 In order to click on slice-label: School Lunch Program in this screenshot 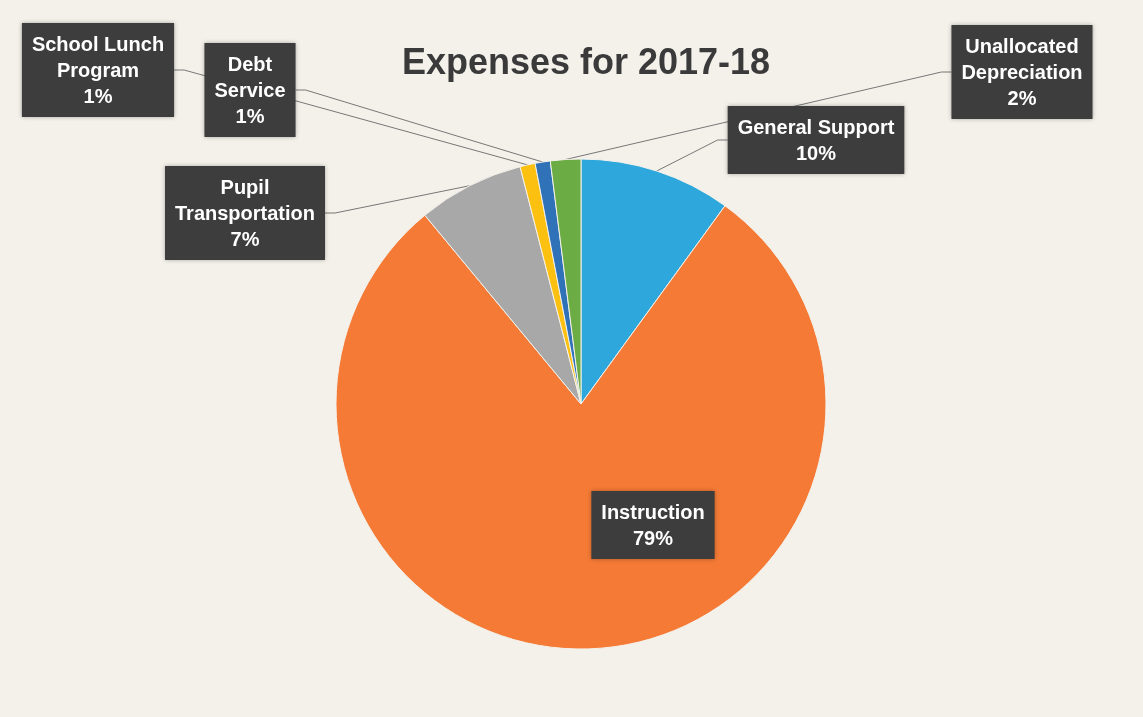, I will do `click(98, 57)`.